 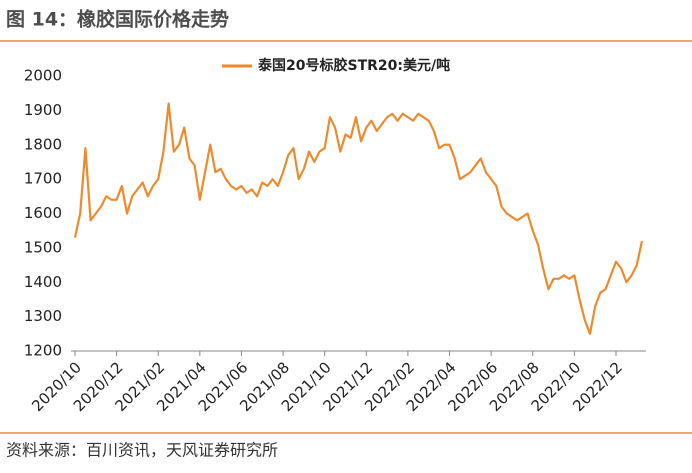 What do you see at coordinates (43, 144) in the screenshot?
I see `y-tick-label: 1800` at bounding box center [43, 144].